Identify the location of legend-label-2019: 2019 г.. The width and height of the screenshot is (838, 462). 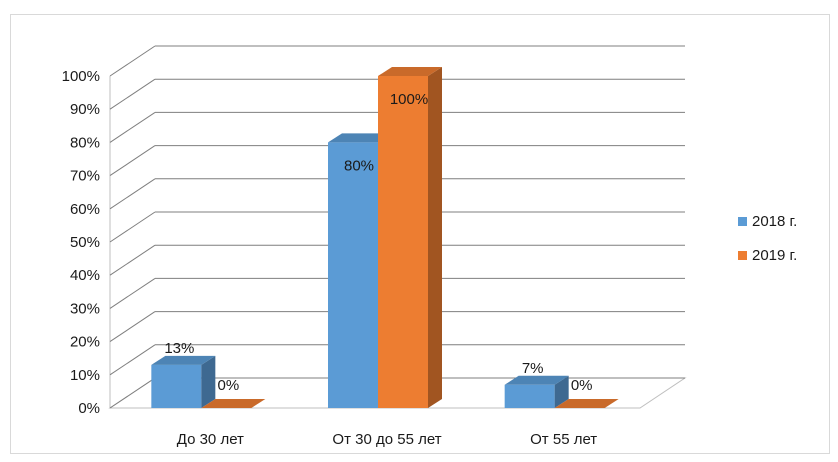
(775, 255).